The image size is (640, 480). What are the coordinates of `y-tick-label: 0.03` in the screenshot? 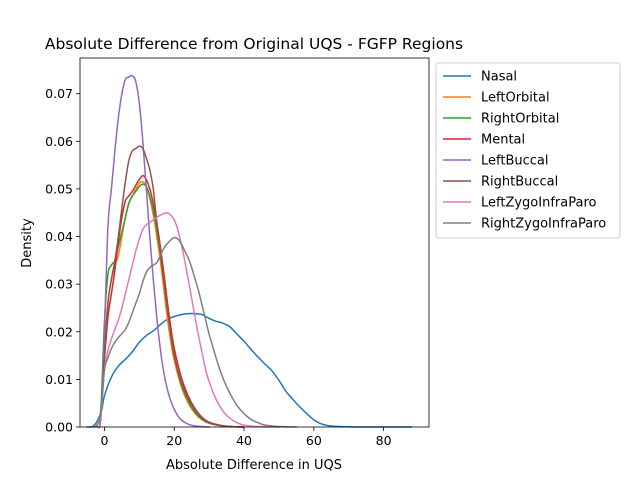 It's located at (59, 284).